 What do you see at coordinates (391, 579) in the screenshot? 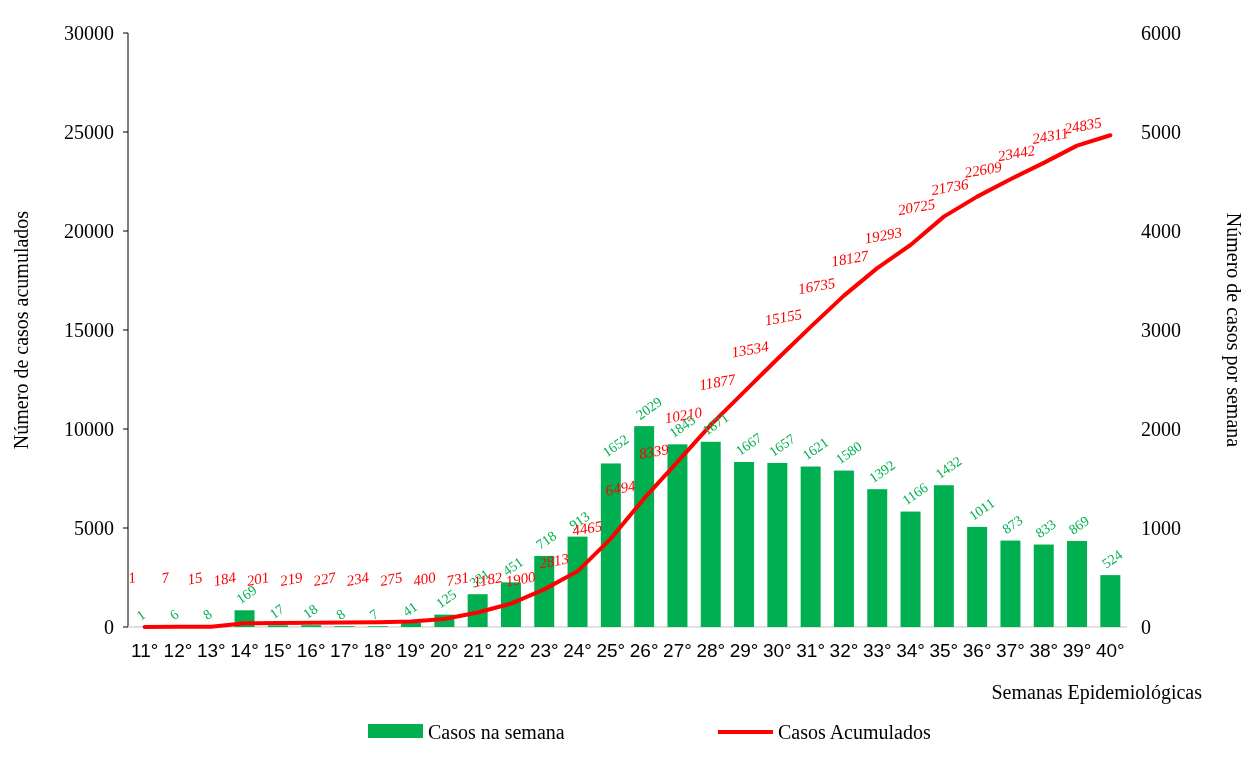
I see `data-label: 275` at bounding box center [391, 579].